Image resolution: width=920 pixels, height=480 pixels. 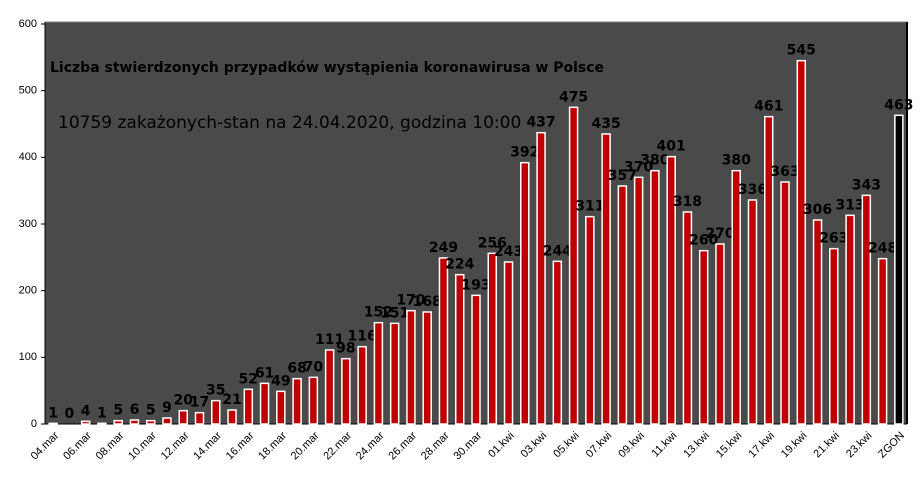 I want to click on x-tick-label: 01.kwi, so click(x=501, y=445).